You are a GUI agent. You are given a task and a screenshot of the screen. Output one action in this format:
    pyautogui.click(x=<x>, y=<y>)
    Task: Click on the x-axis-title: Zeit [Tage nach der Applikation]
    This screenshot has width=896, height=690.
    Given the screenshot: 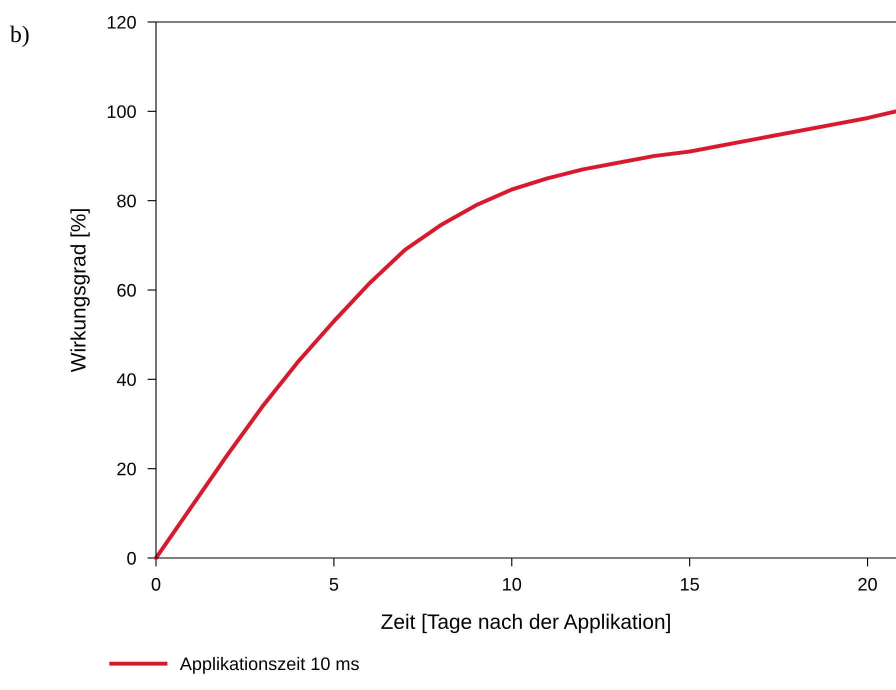 What is the action you would take?
    pyautogui.click(x=525, y=624)
    